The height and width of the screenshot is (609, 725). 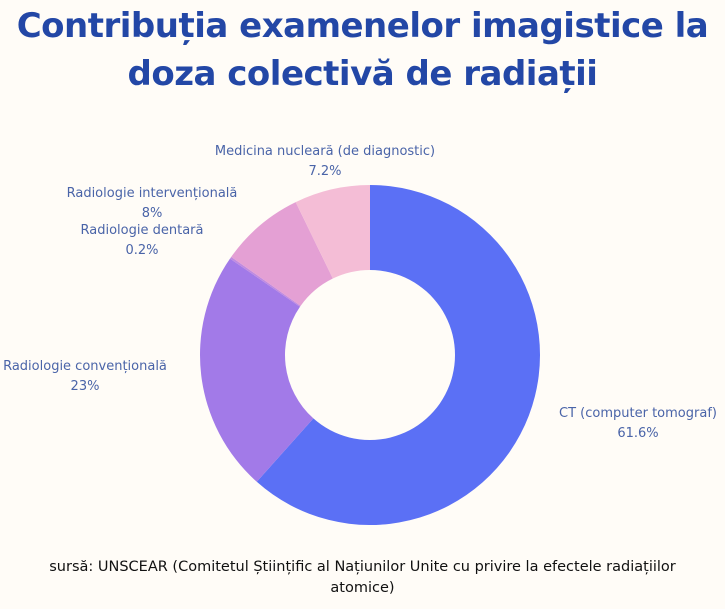 What do you see at coordinates (142, 230) in the screenshot?
I see `label-name: Radiologie dentară` at bounding box center [142, 230].